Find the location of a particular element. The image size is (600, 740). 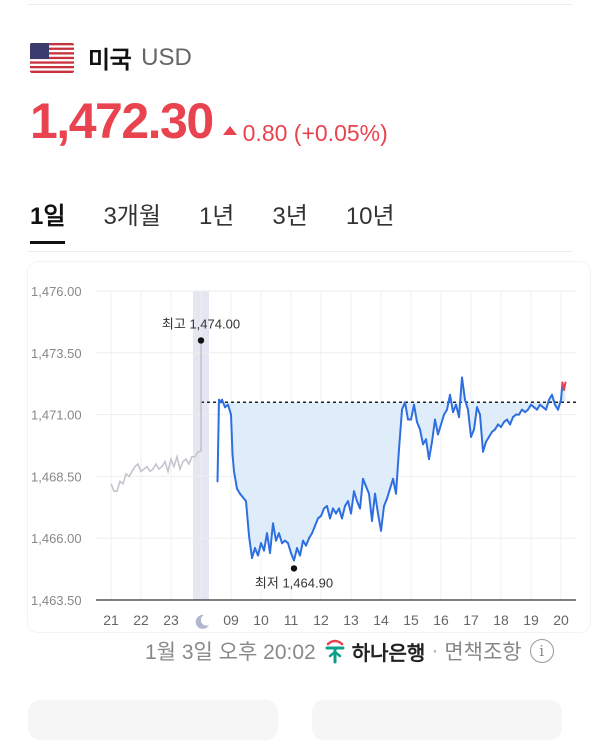

period-tabs: 1일 3개월 1년 3년 10년 is located at coordinates (231, 220).